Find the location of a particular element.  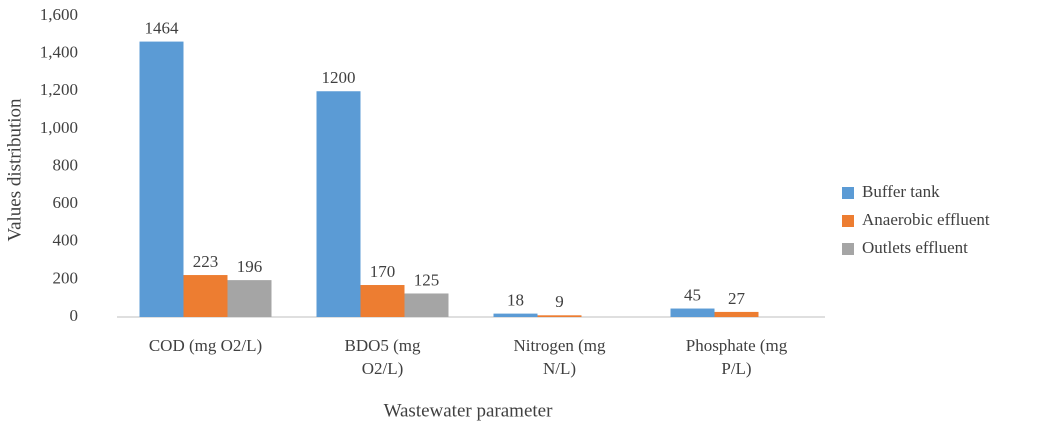

value-label: 1464 is located at coordinates (162, 27).